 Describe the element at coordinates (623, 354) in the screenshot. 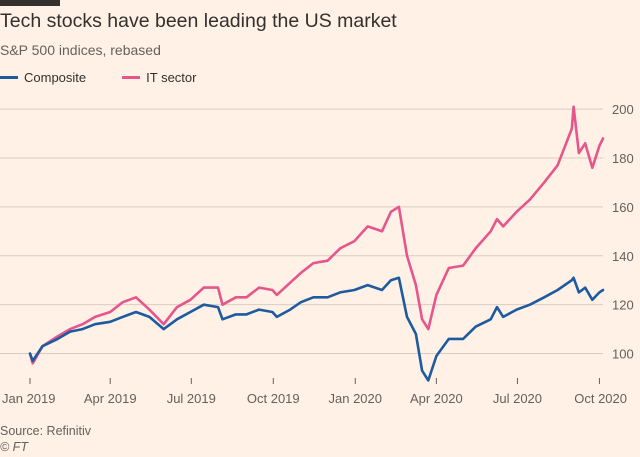

I see `y-tick-label: 100` at that location.